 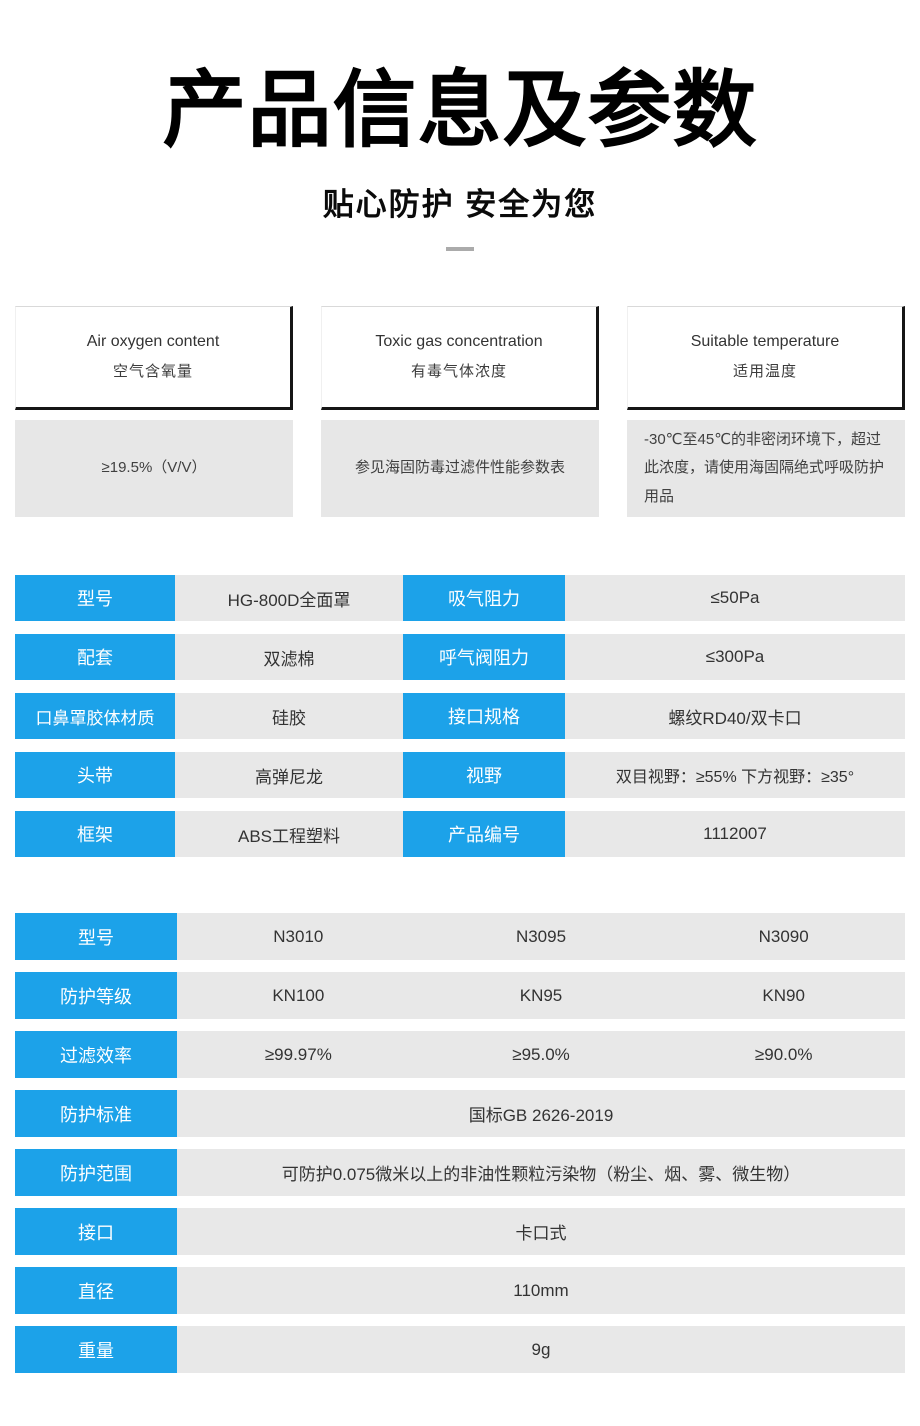 What do you see at coordinates (735, 716) in the screenshot?
I see `spec-value: 螺纹RD40/双卡口` at bounding box center [735, 716].